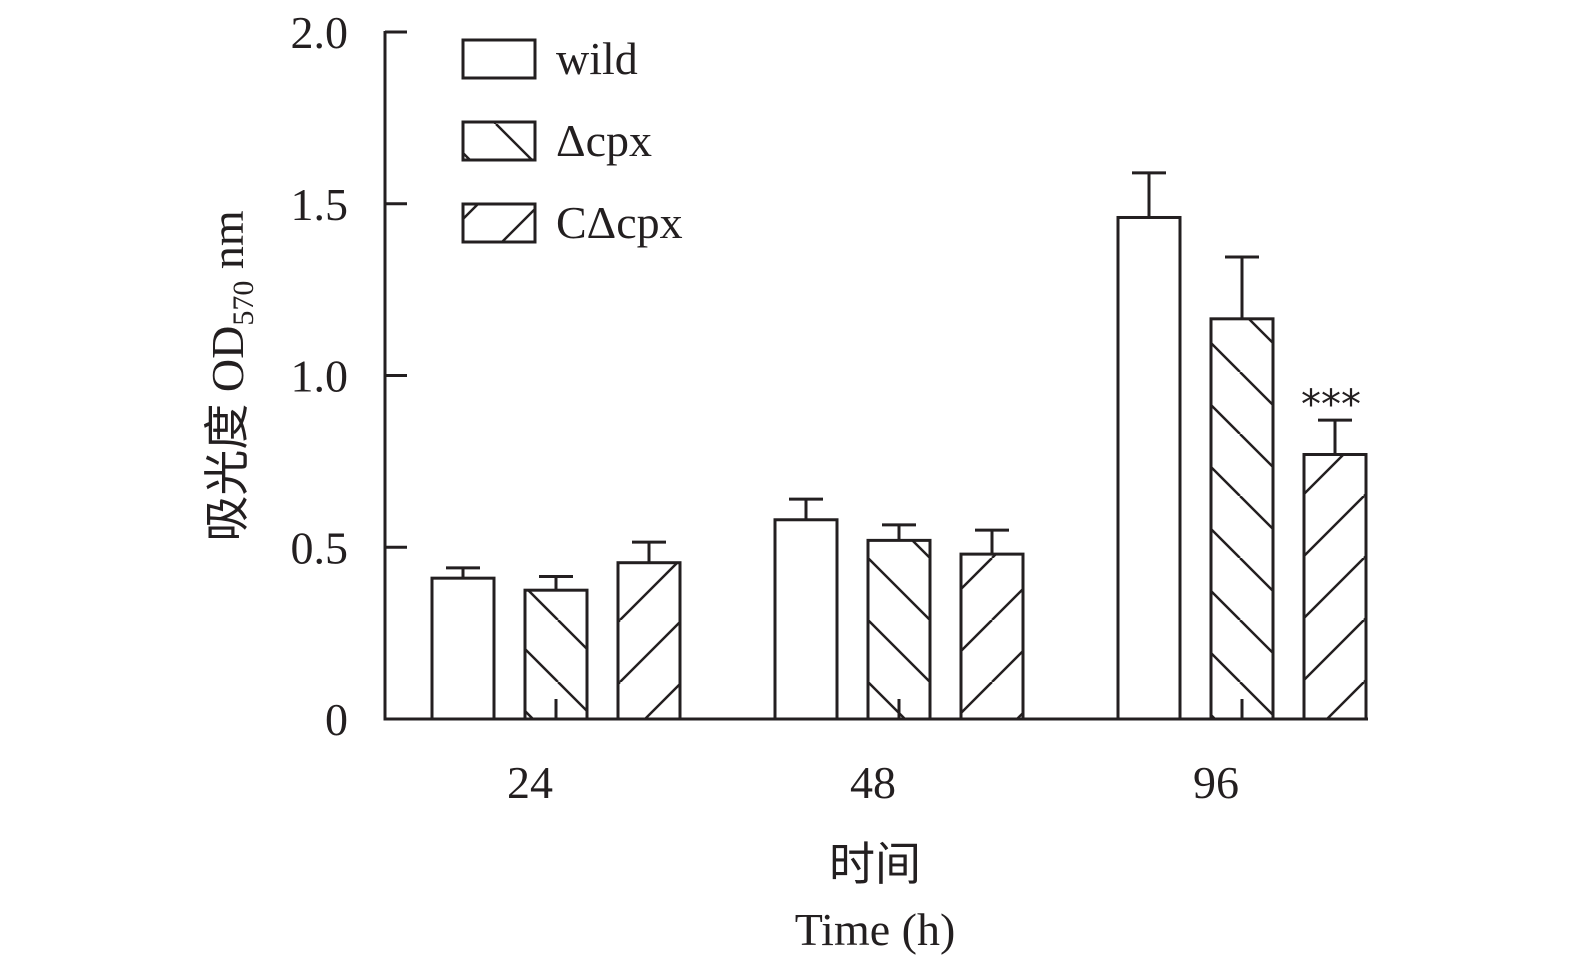  Describe the element at coordinates (604, 140) in the screenshot. I see `legend-label: Δcpx` at that location.